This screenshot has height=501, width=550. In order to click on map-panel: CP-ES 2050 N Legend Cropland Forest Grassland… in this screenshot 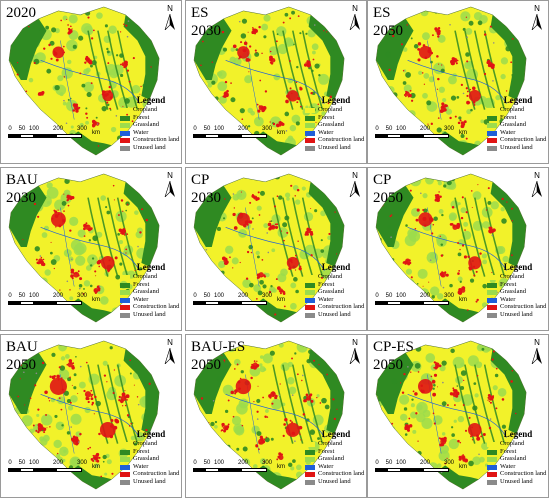, I will do `click(458, 416)`.